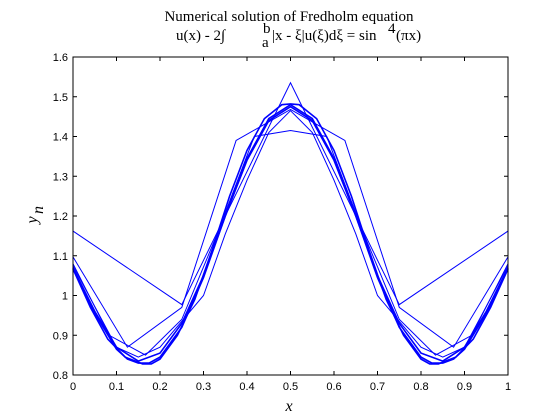 The image size is (560, 420). I want to click on chart-title: Numerical solution of Fredholm equation, so click(289, 17).